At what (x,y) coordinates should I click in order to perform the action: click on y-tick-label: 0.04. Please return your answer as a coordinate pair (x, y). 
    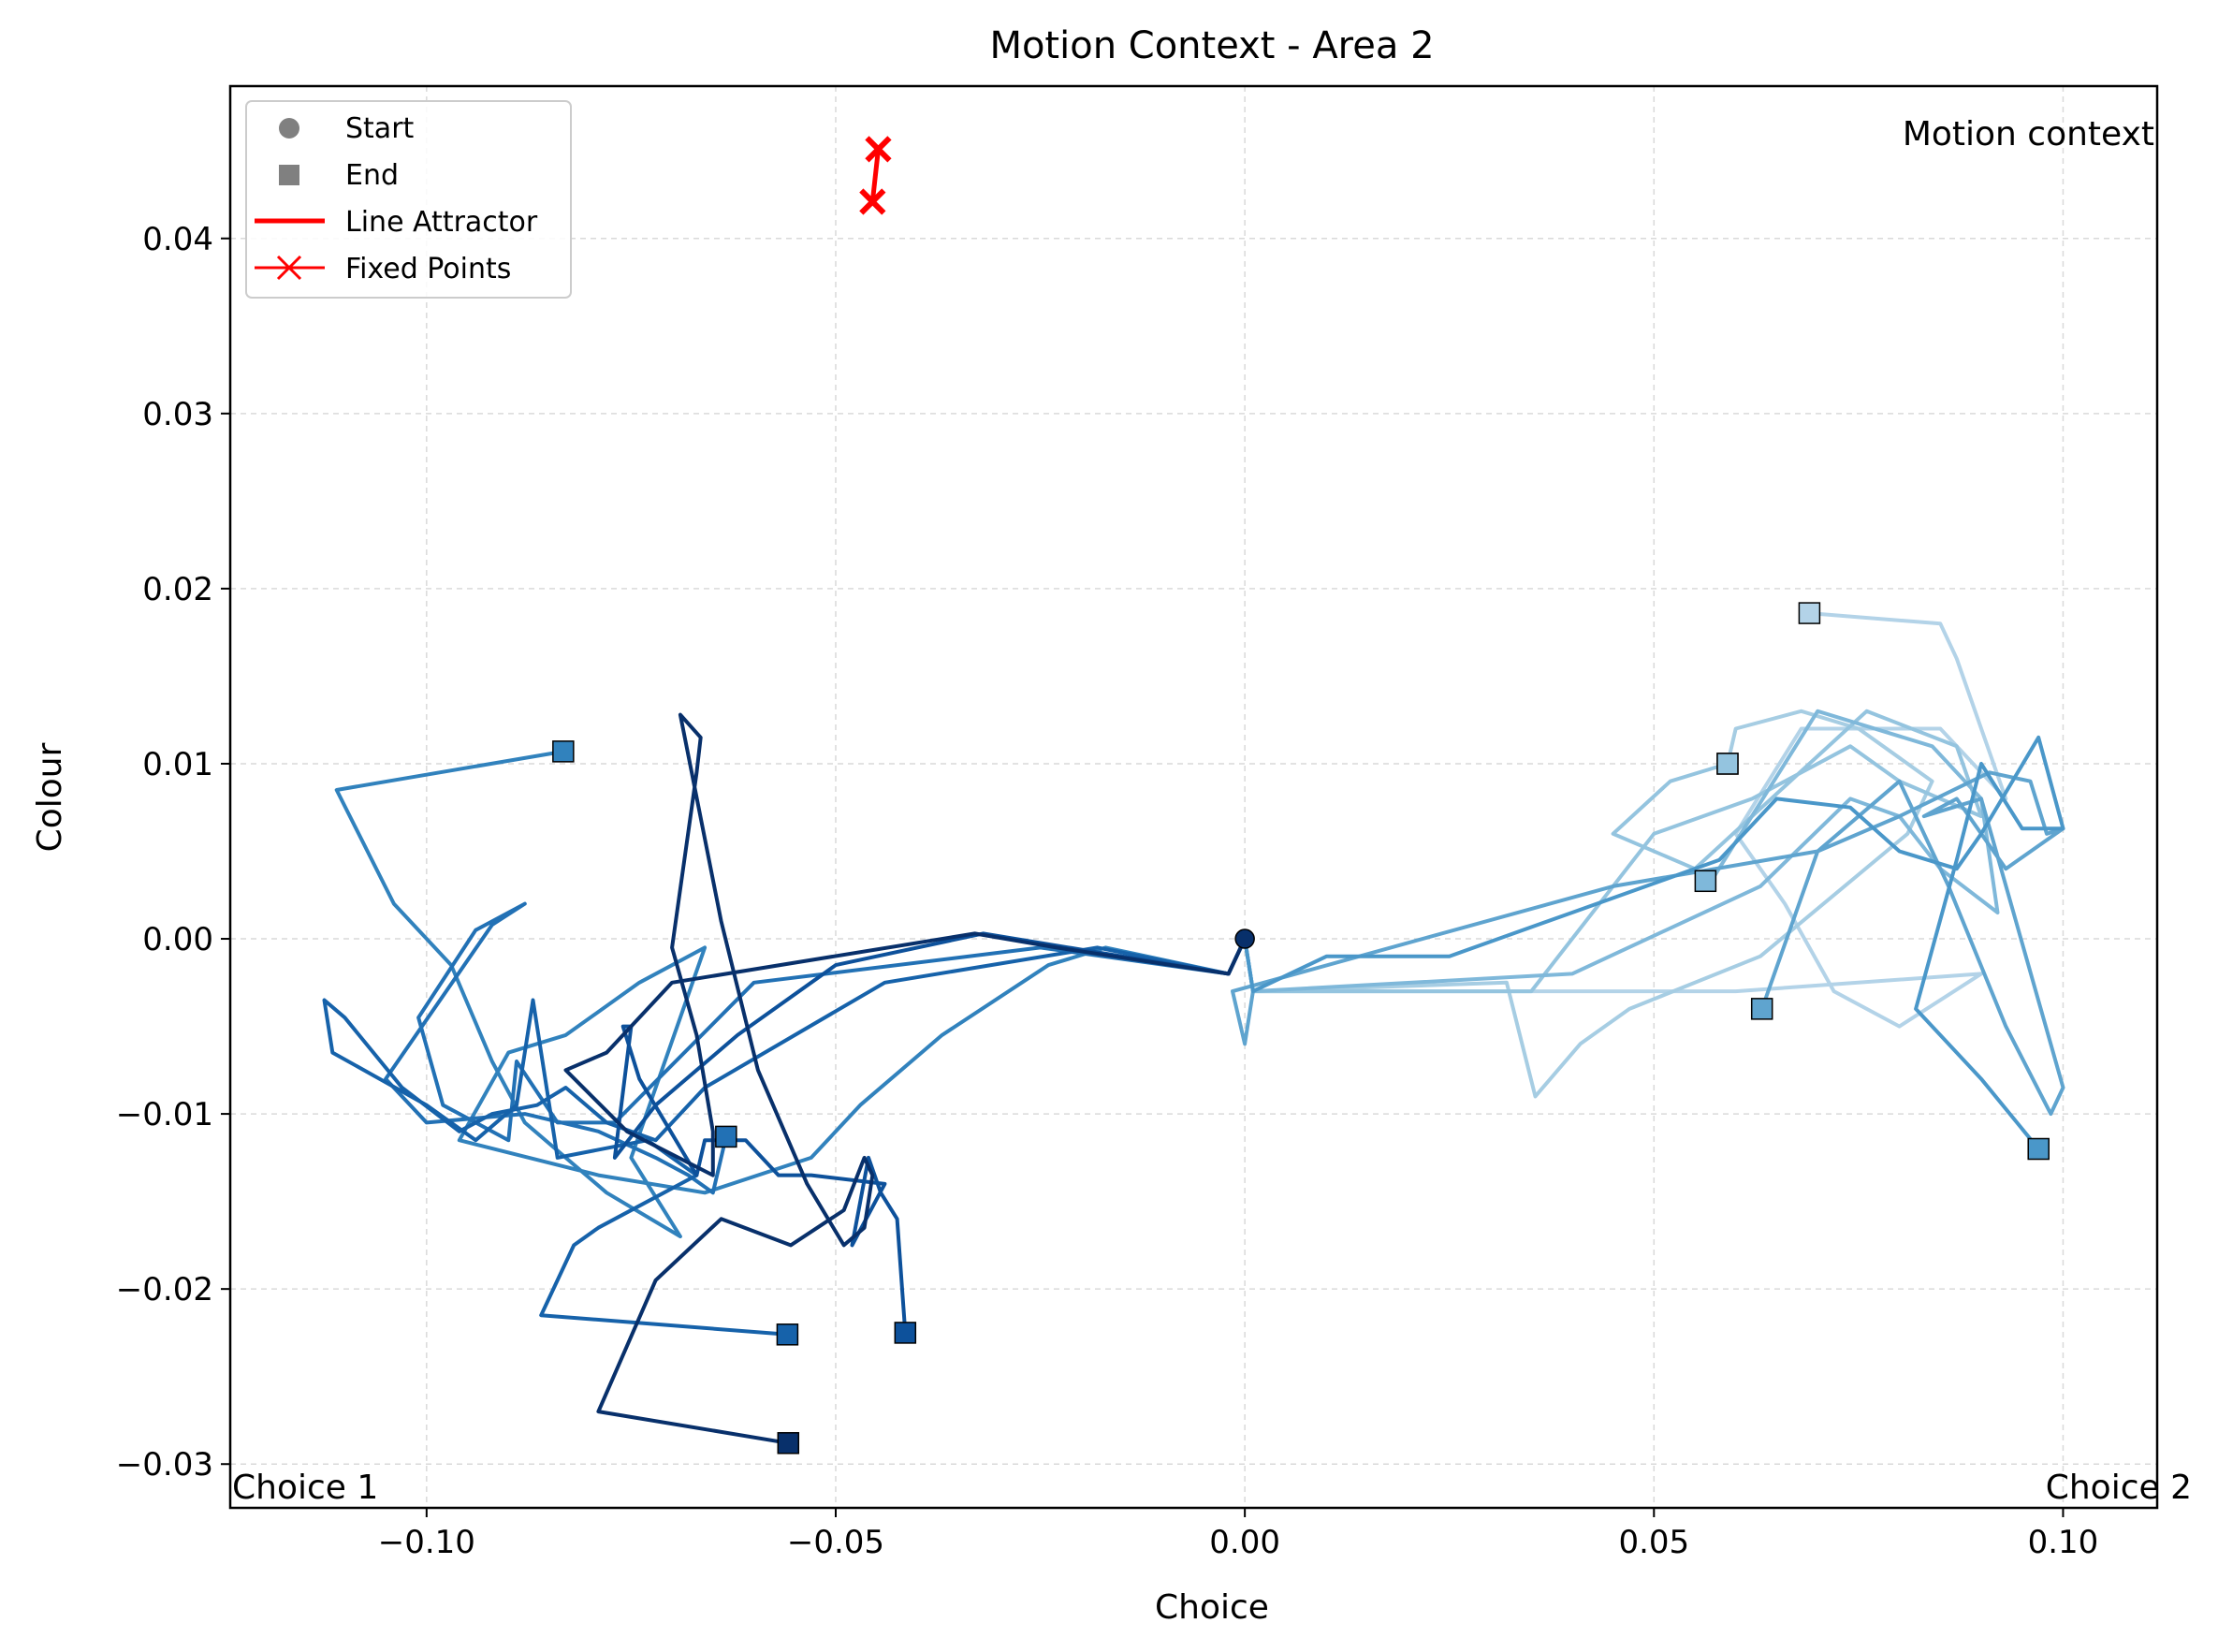
    Looking at the image, I should click on (177, 240).